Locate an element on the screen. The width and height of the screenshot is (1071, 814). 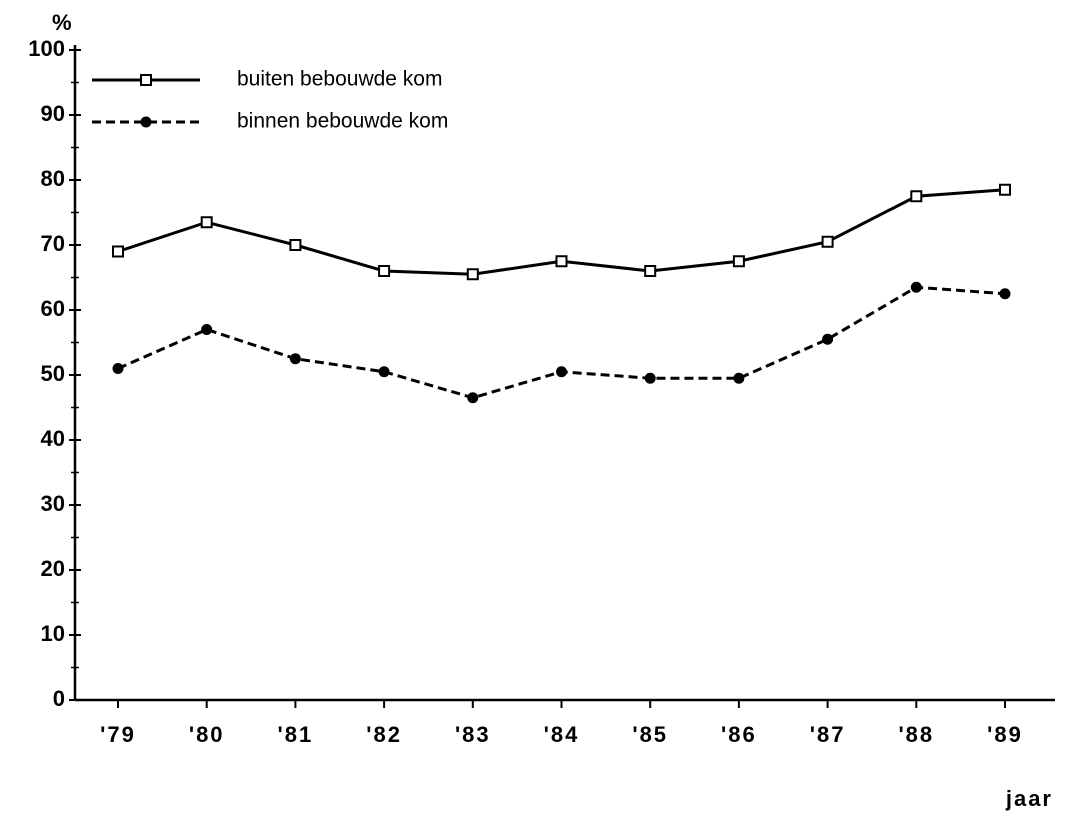
y-tick-label: 80 is located at coordinates (53, 178).